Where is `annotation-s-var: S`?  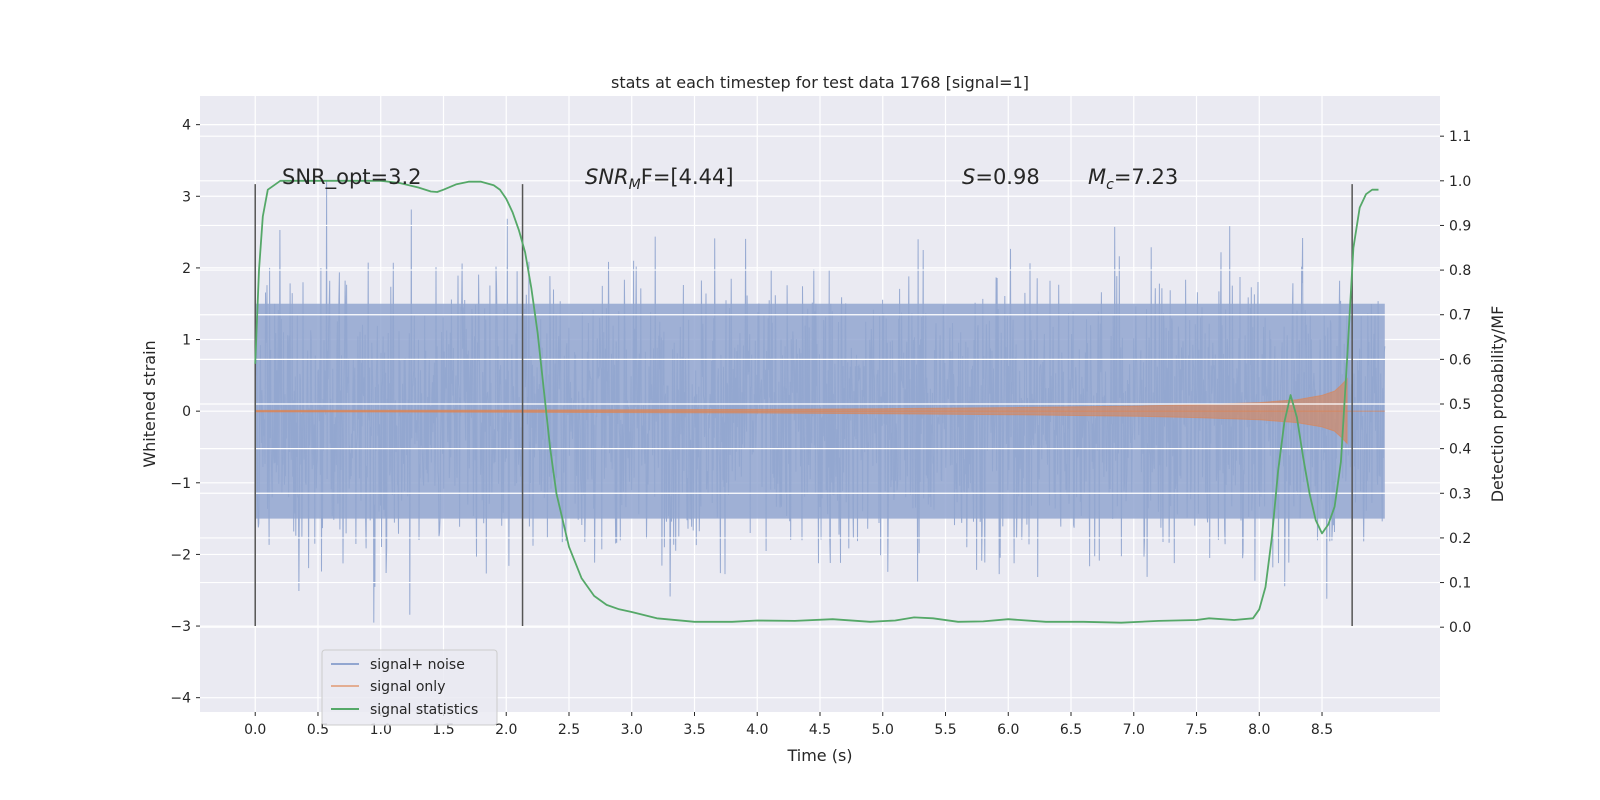
annotation-s-var: S is located at coordinates (968, 177).